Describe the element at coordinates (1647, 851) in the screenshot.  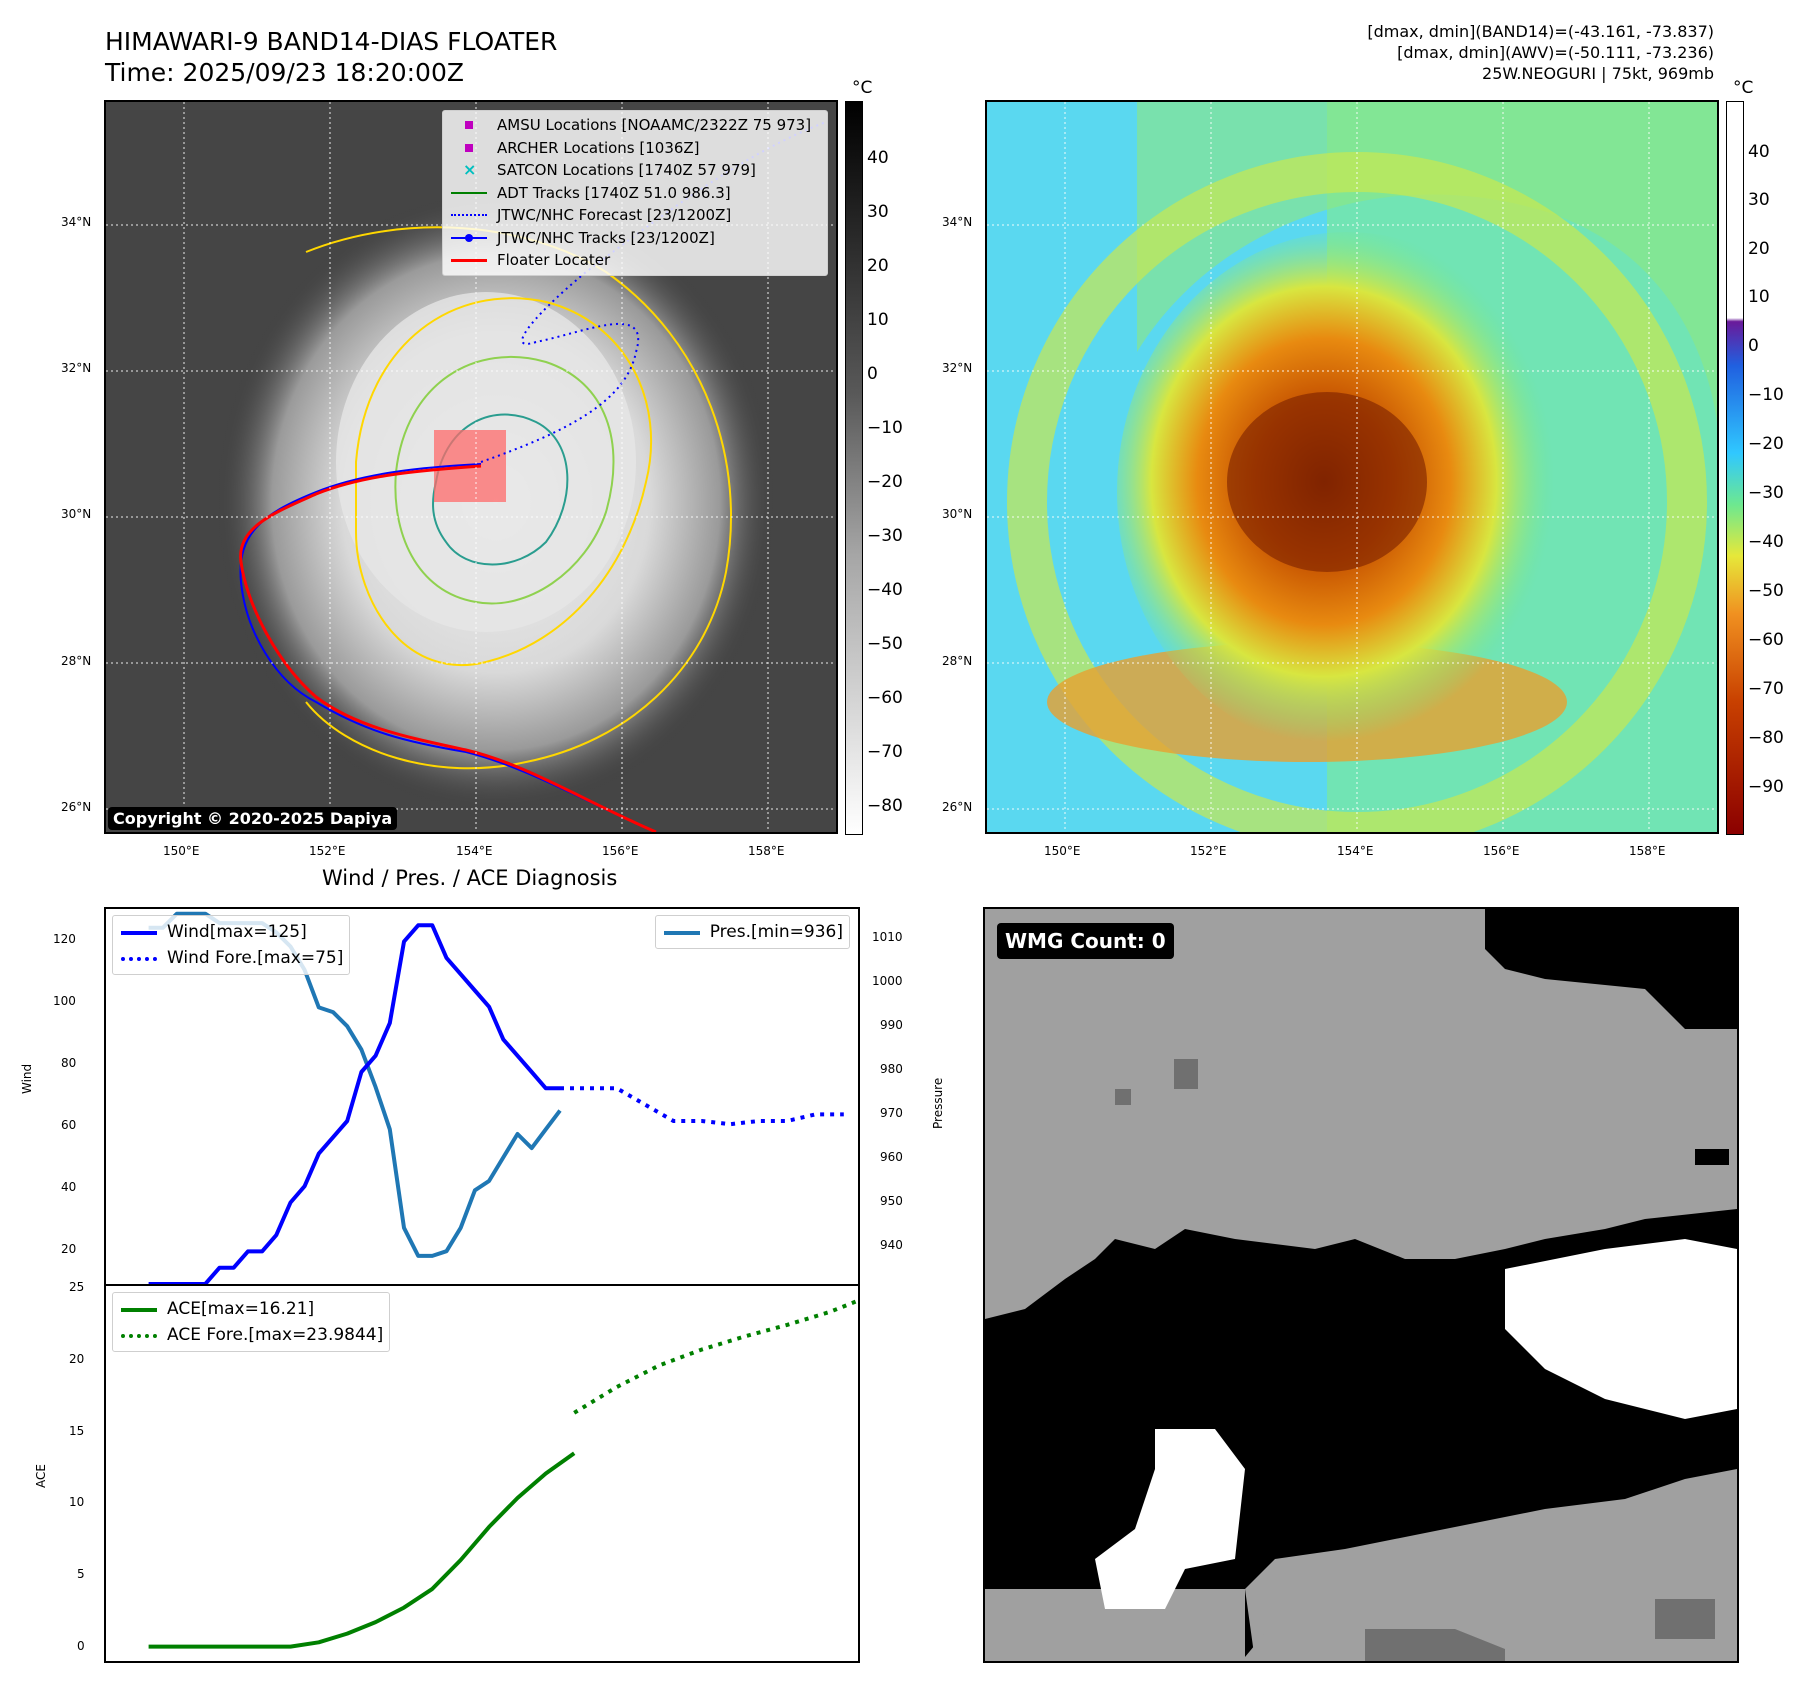
I see `wv-lon-tick: 158°E` at that location.